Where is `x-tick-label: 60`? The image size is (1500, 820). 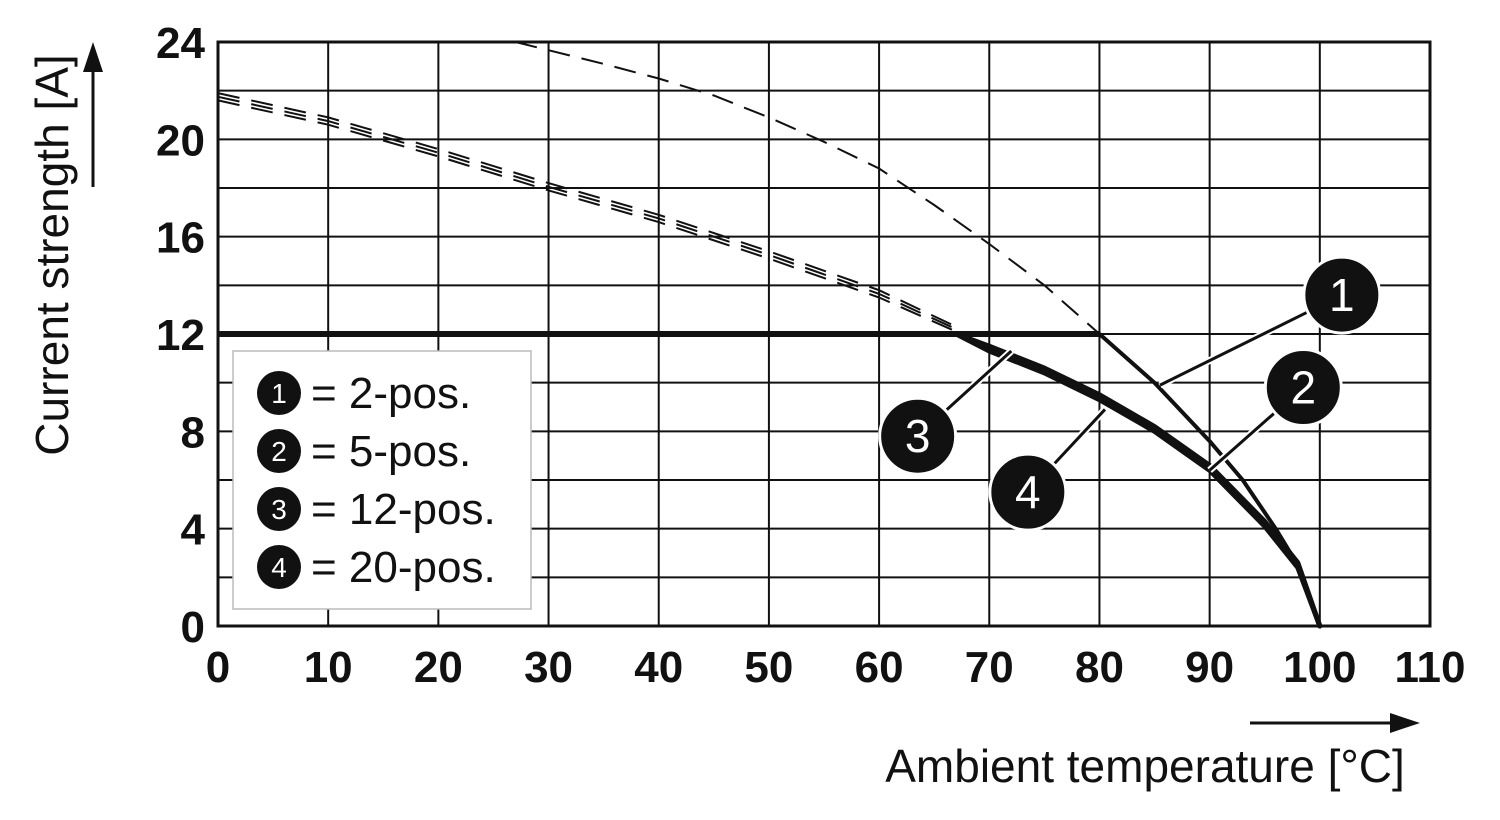
x-tick-label: 60 is located at coordinates (879, 667).